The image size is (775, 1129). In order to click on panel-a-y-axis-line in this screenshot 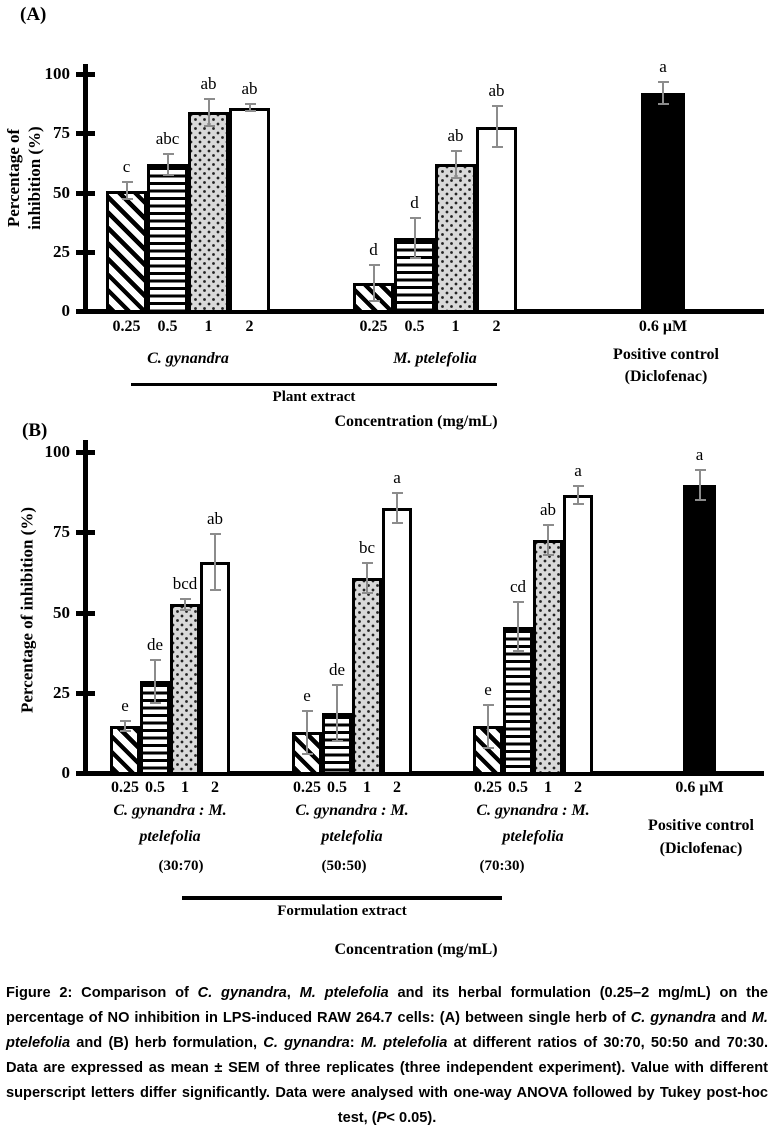, I will do `click(85, 189)`.